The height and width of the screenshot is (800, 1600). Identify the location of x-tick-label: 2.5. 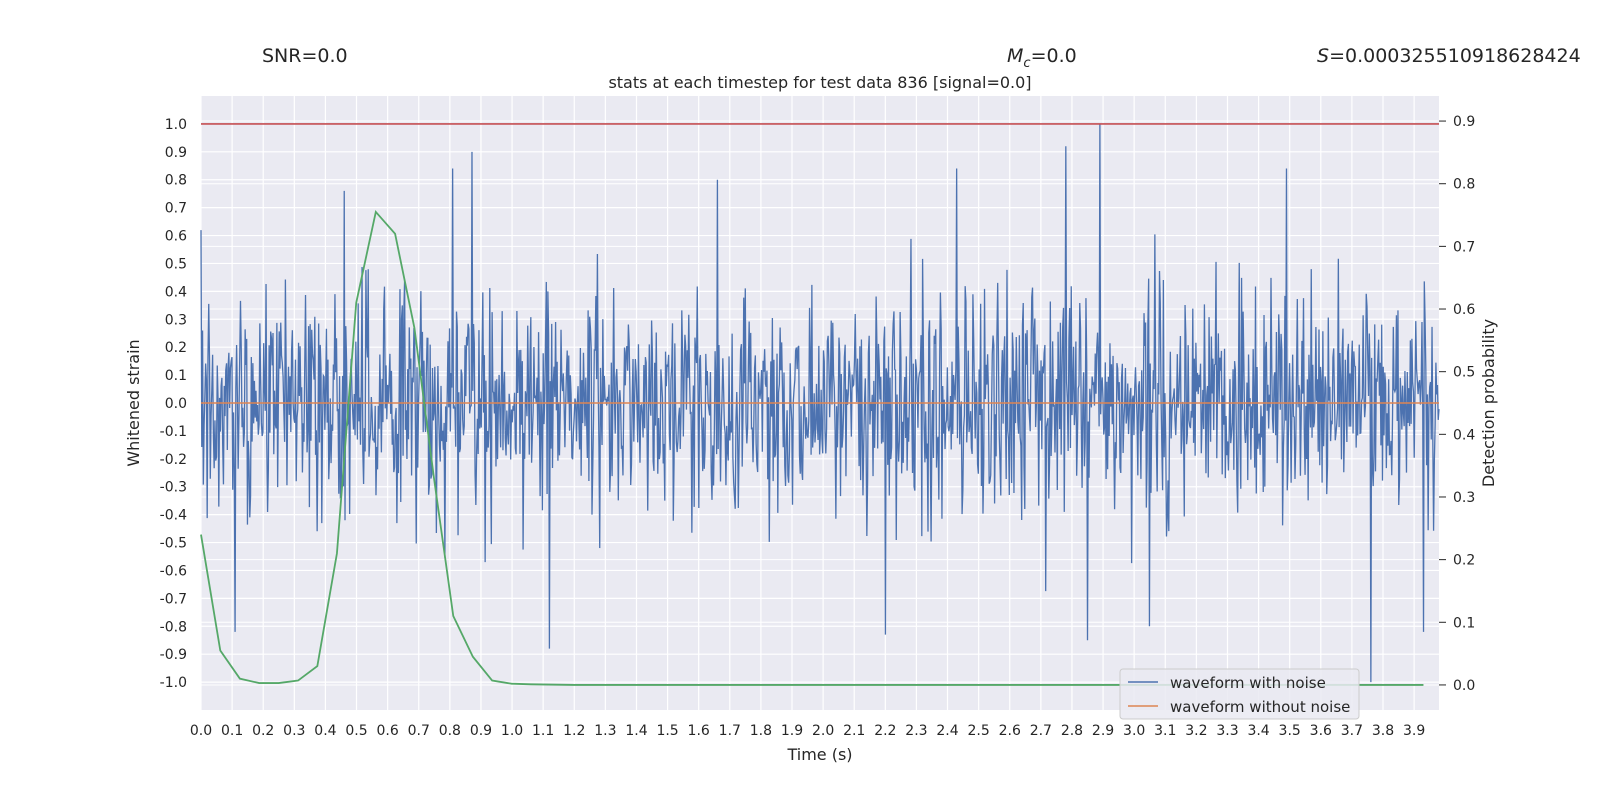
(979, 731).